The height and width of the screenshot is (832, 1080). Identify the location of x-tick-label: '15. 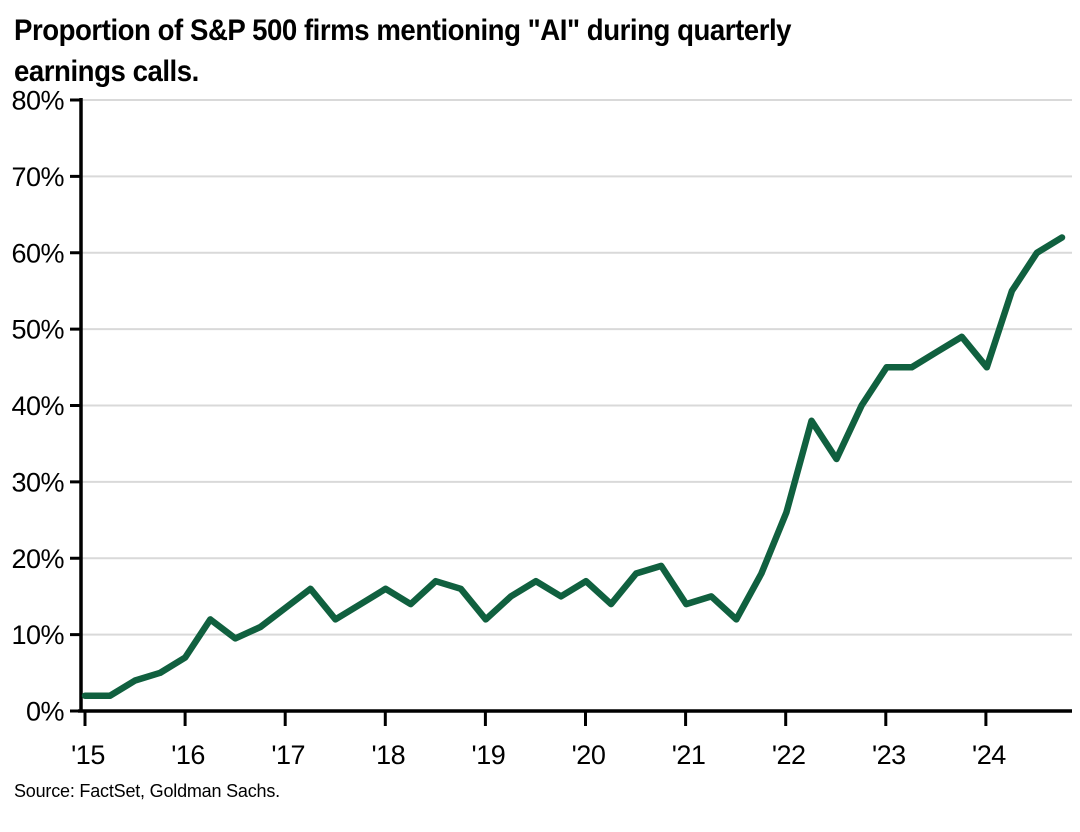
(88, 755).